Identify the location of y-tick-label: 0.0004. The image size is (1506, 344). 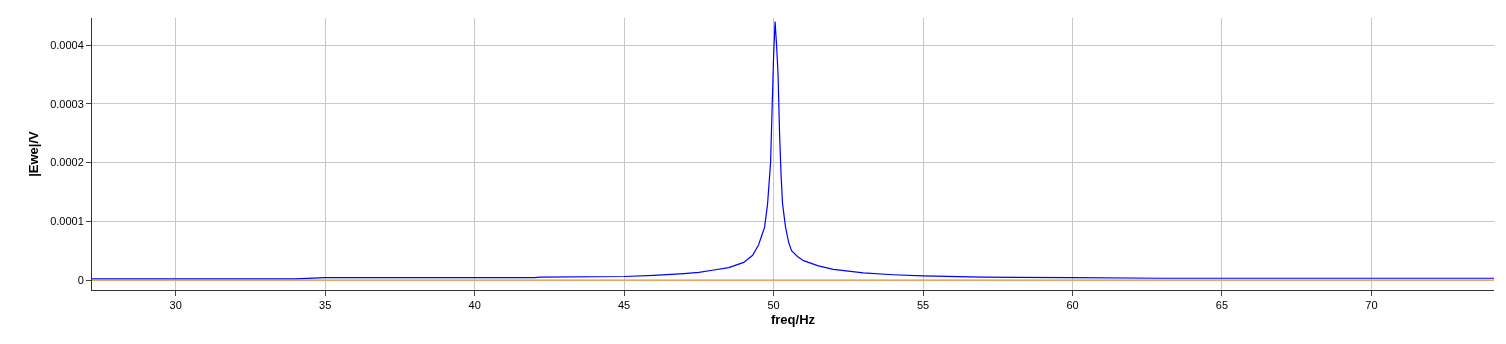
(67, 44).